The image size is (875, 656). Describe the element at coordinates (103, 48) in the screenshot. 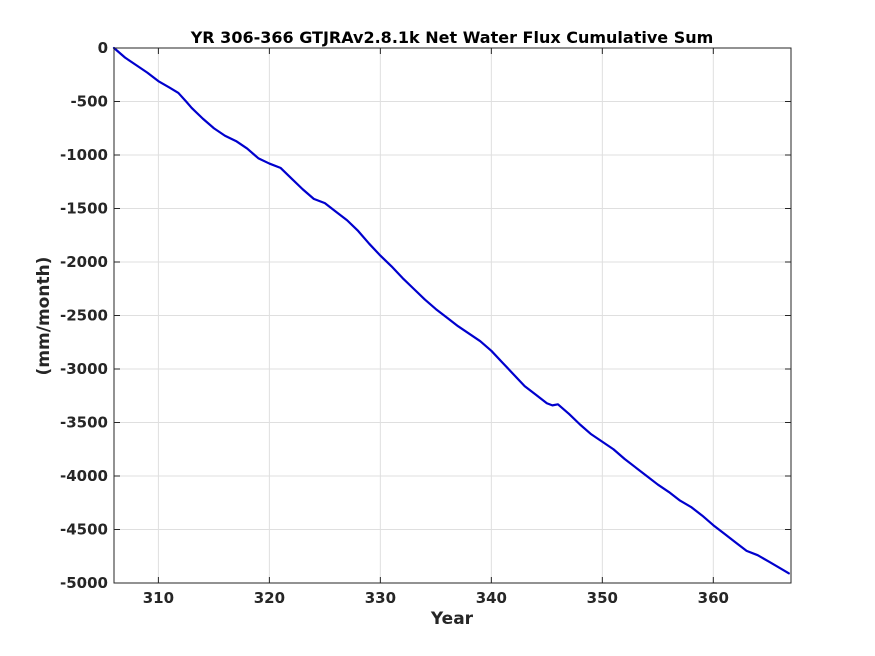

I see `y-tick-label: 0` at that location.